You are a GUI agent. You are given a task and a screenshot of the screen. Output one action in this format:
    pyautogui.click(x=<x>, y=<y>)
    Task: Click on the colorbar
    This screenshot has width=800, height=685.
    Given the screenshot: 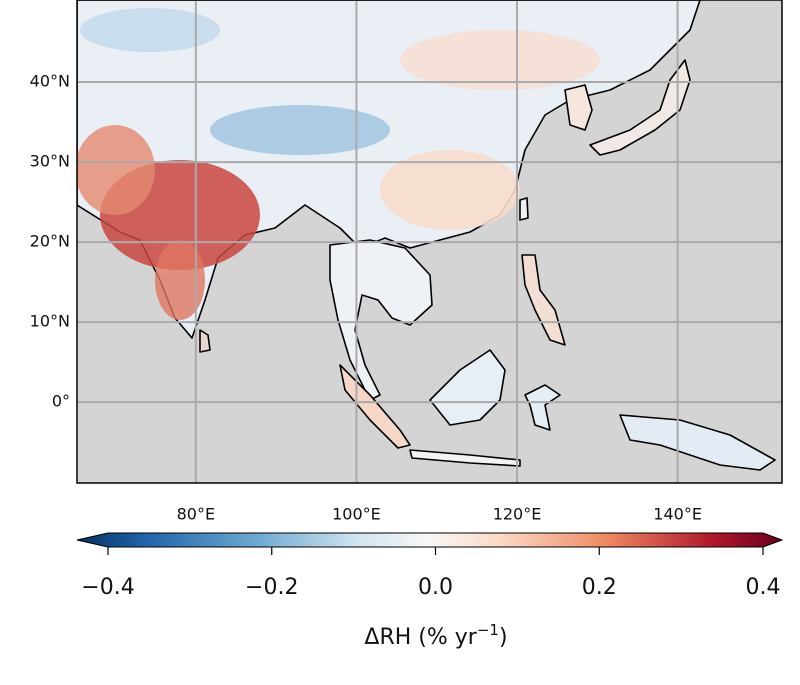 What is the action you would take?
    pyautogui.click(x=430, y=540)
    